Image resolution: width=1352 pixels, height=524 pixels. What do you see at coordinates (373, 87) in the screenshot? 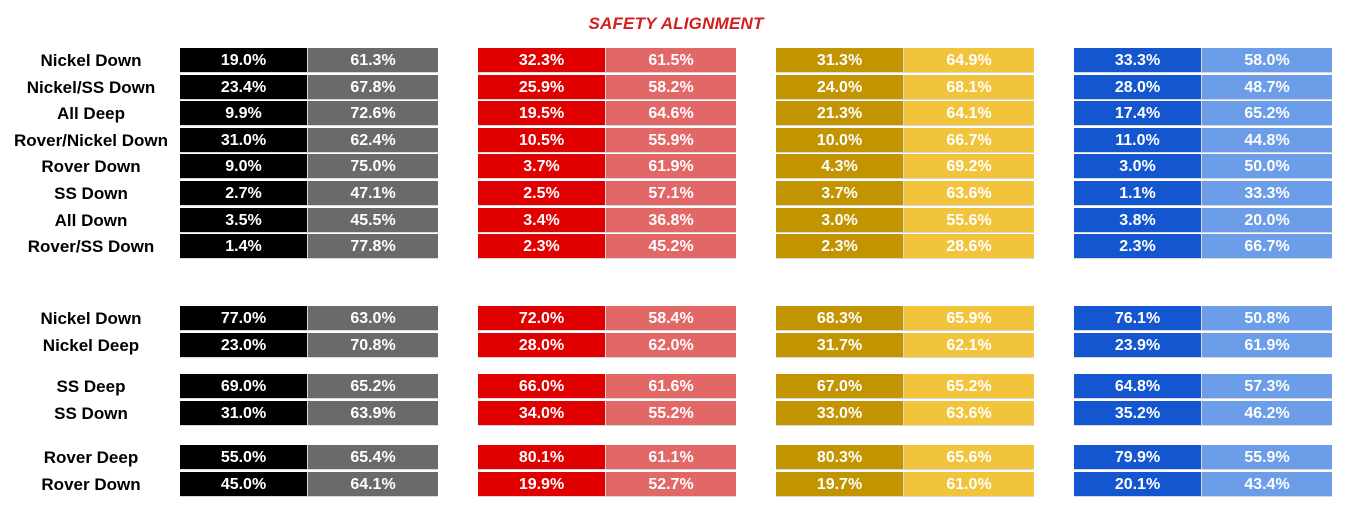
I see `black-value-cell: 67.8%` at bounding box center [373, 87].